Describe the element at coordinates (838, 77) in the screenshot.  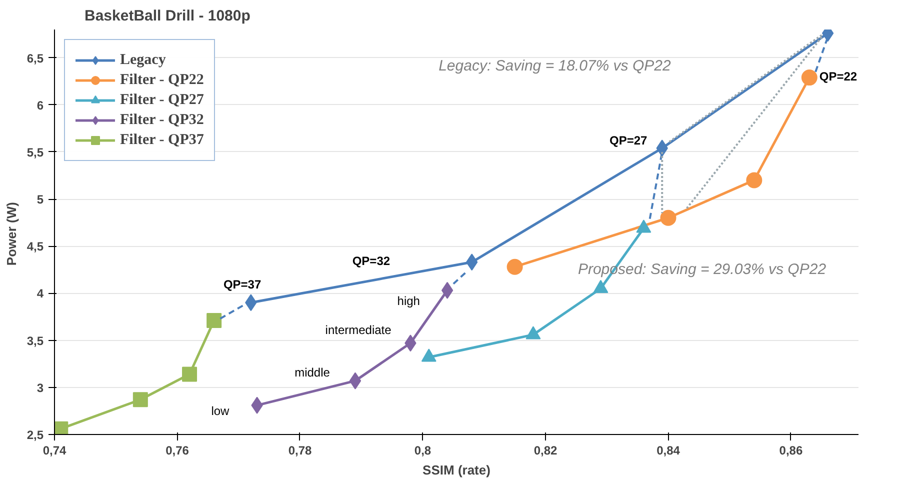
I see `annotation: QP=22` at that location.